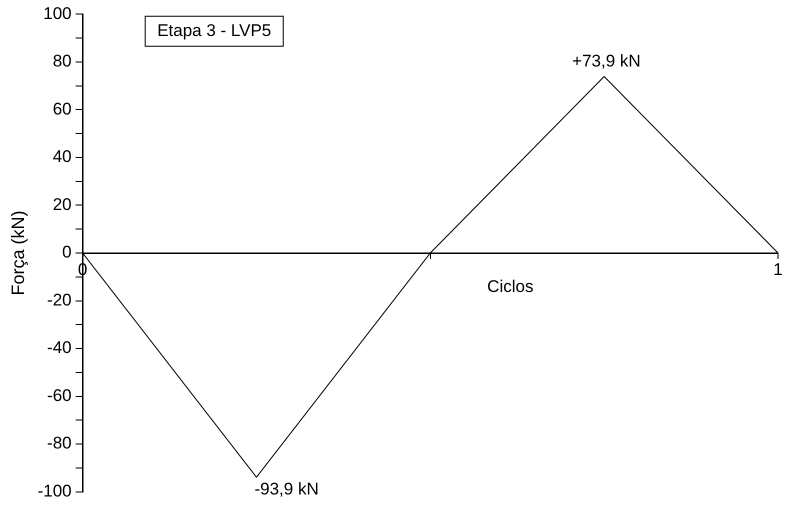 This screenshot has height=506, width=794. What do you see at coordinates (57, 13) in the screenshot?
I see `y-tick-label: 100` at bounding box center [57, 13].